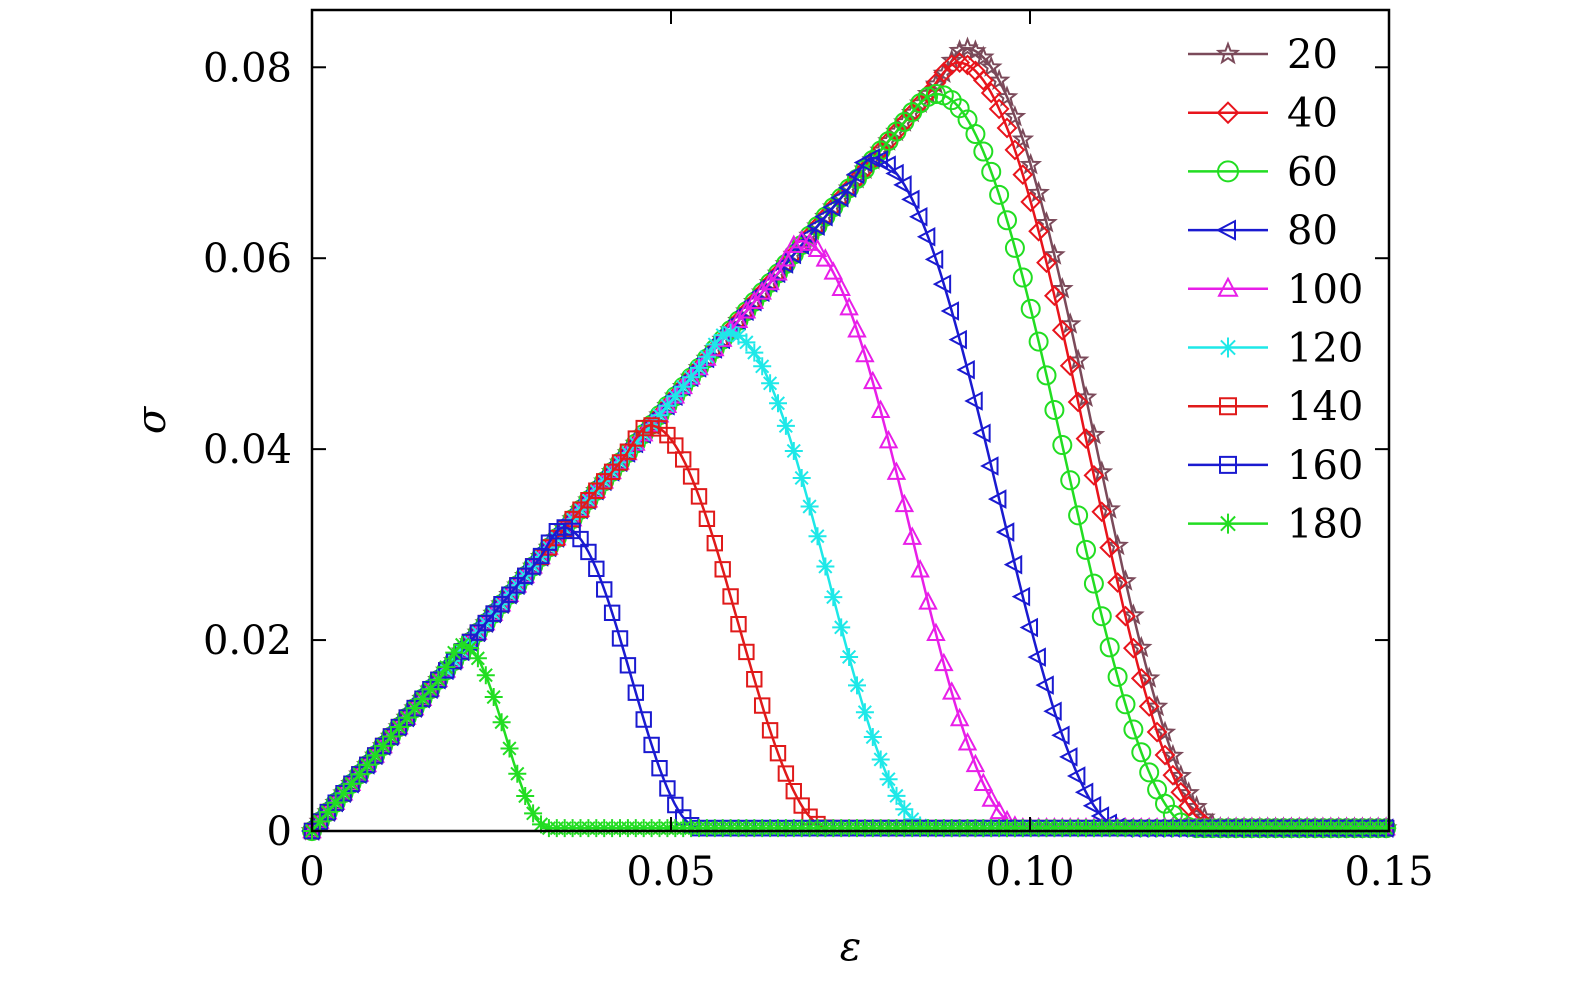 The width and height of the screenshot is (1575, 984). Describe the element at coordinates (152, 419) in the screenshot. I see `y-axis-label: σ` at that location.